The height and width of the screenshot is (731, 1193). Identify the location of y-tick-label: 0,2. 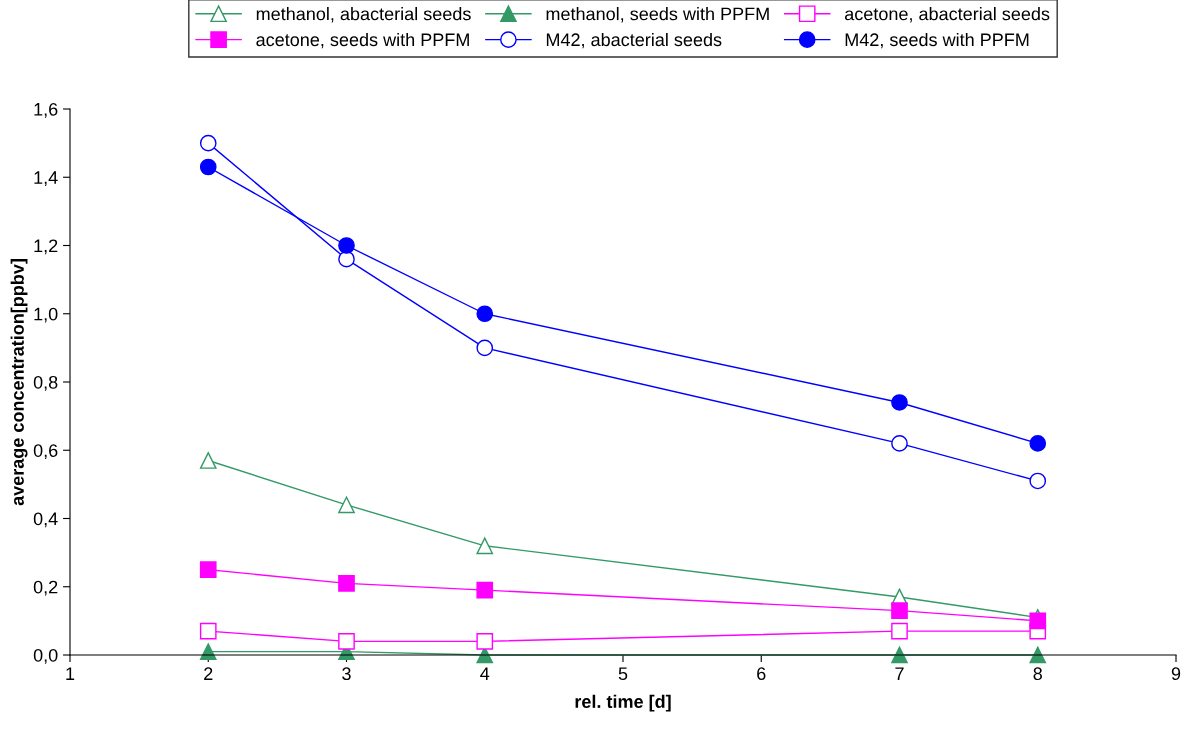
(45, 588).